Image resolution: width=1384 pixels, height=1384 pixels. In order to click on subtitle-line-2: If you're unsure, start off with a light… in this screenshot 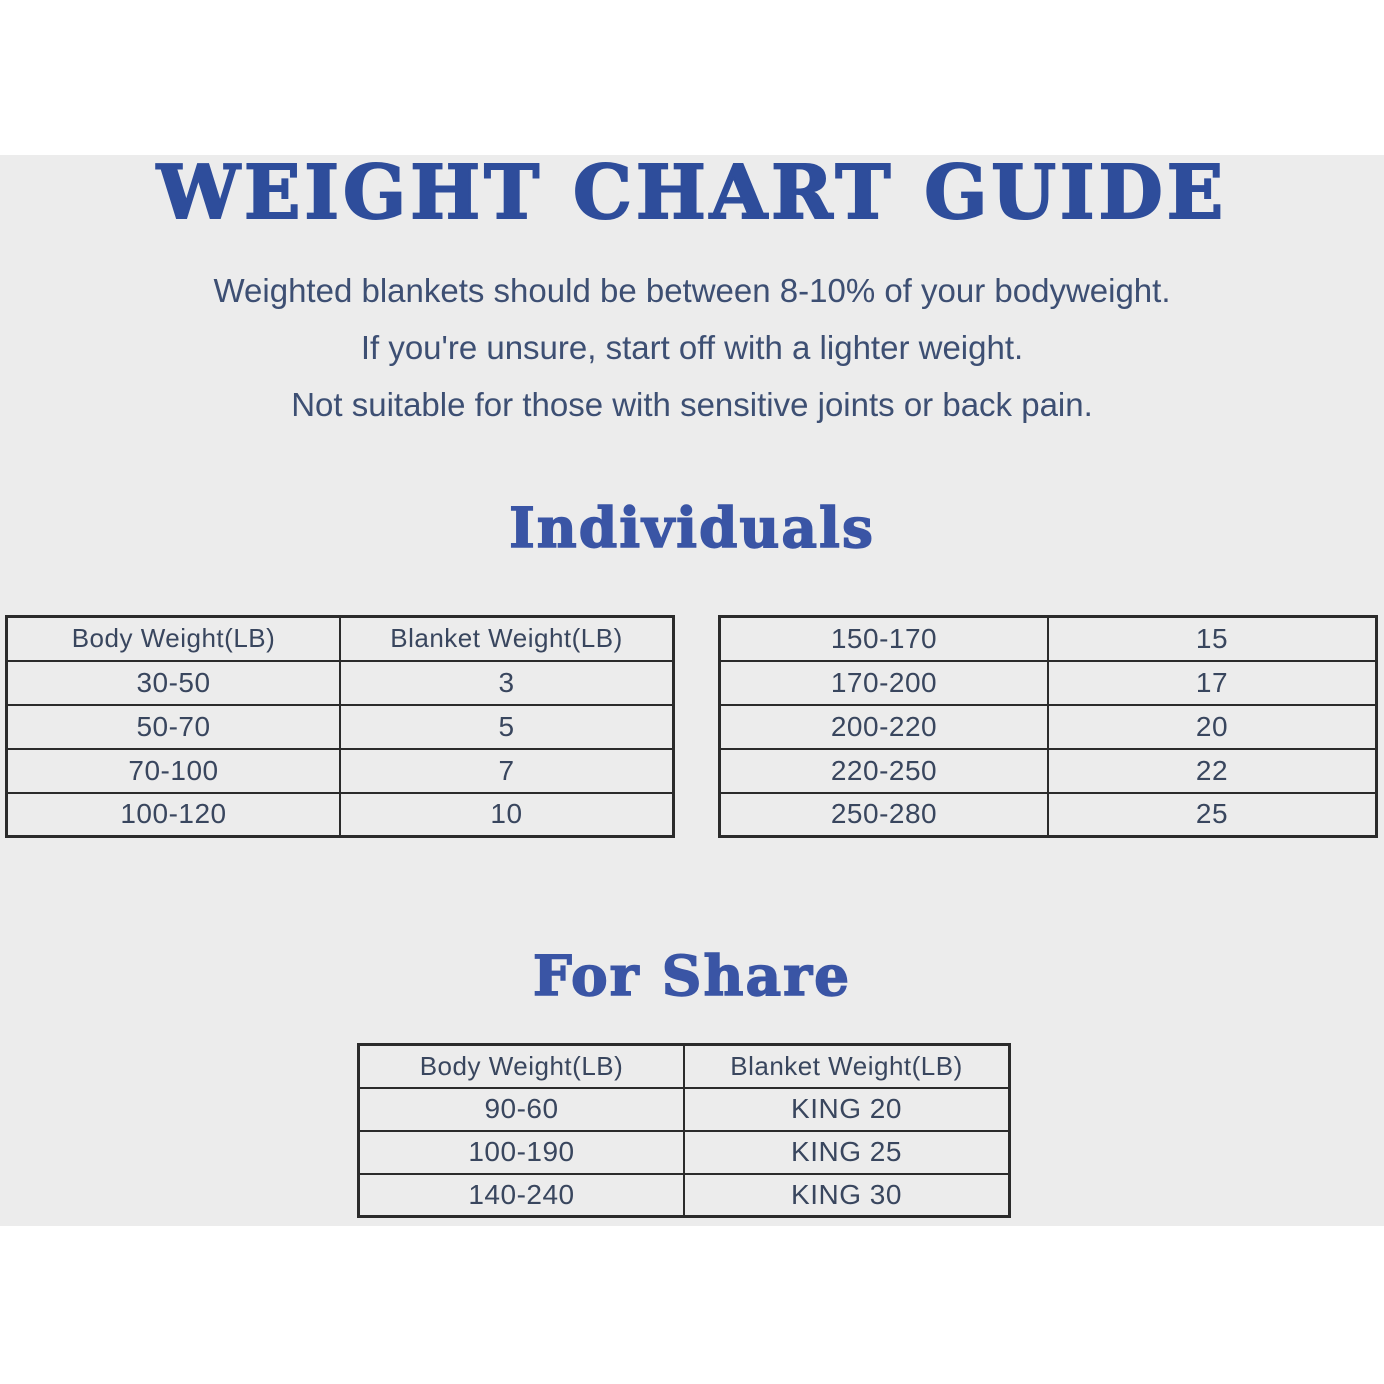, I will do `click(692, 347)`.